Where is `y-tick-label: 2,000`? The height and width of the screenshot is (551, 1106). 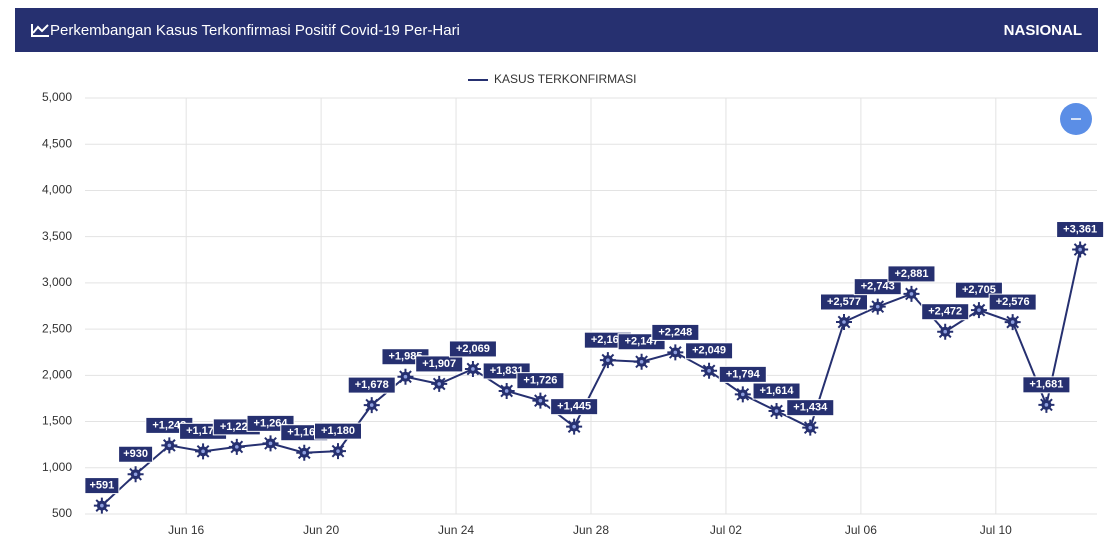
y-tick-label: 2,000 is located at coordinates (57, 375).